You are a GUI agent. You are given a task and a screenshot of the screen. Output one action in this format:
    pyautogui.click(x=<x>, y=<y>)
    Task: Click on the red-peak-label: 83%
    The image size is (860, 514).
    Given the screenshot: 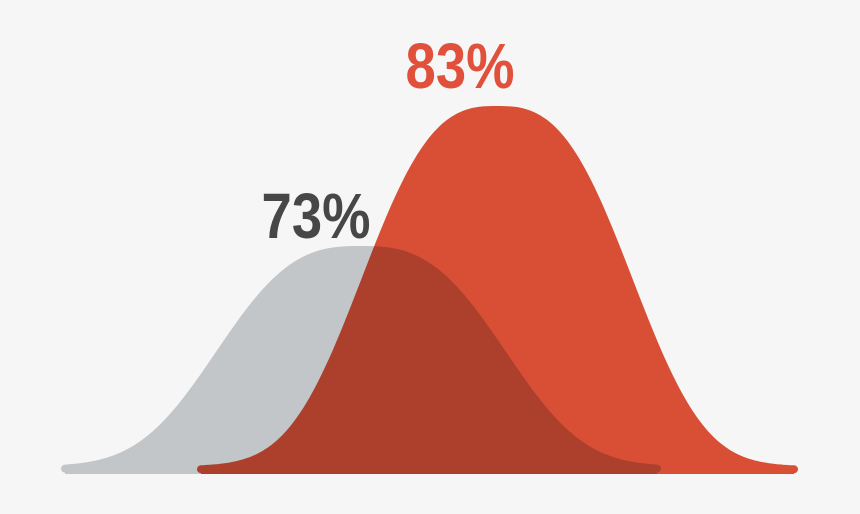 What is the action you would take?
    pyautogui.click(x=460, y=66)
    